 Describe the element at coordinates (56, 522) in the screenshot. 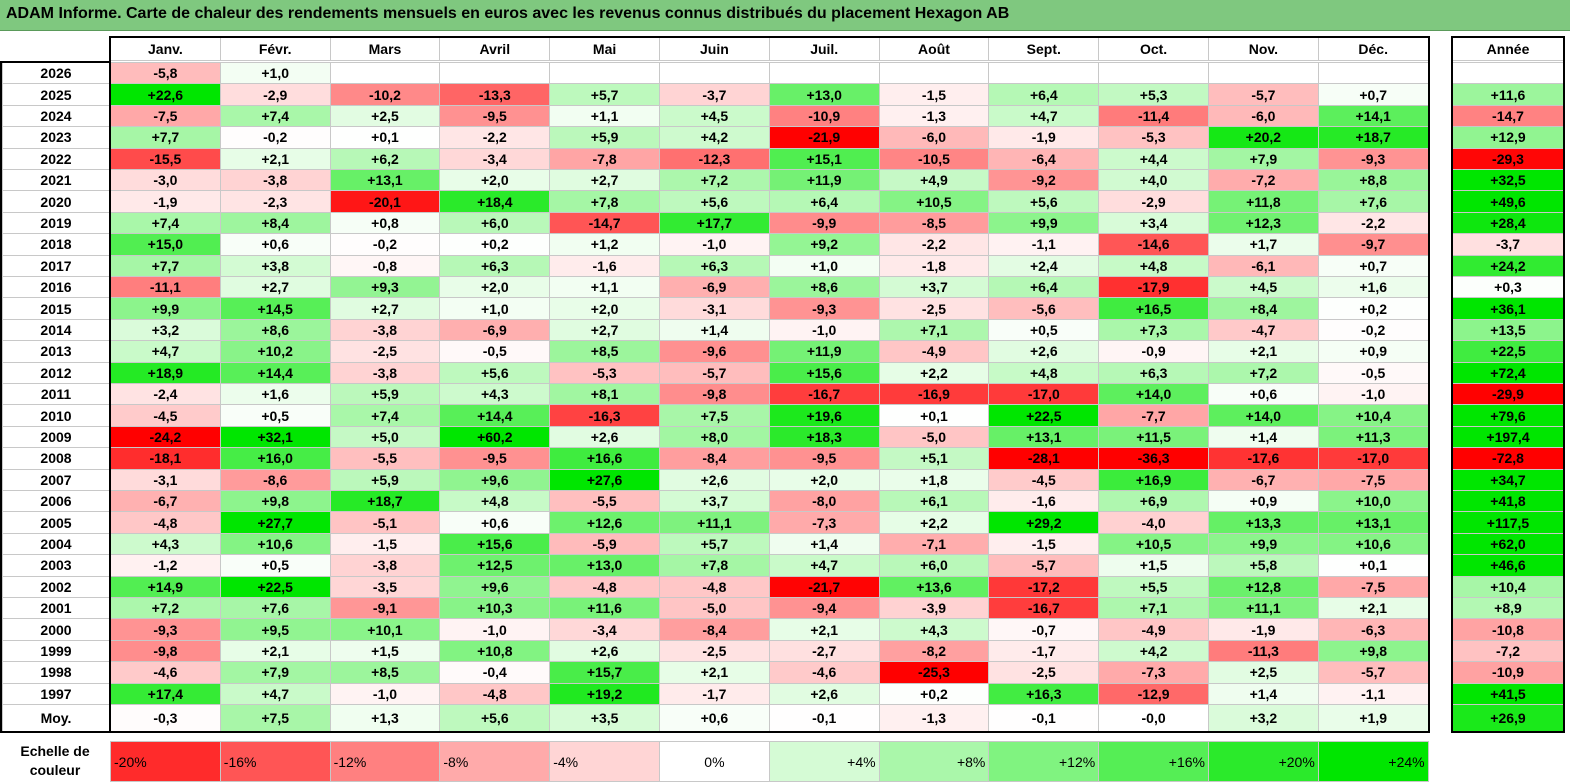

I see `row-year-label: 2005` at that location.